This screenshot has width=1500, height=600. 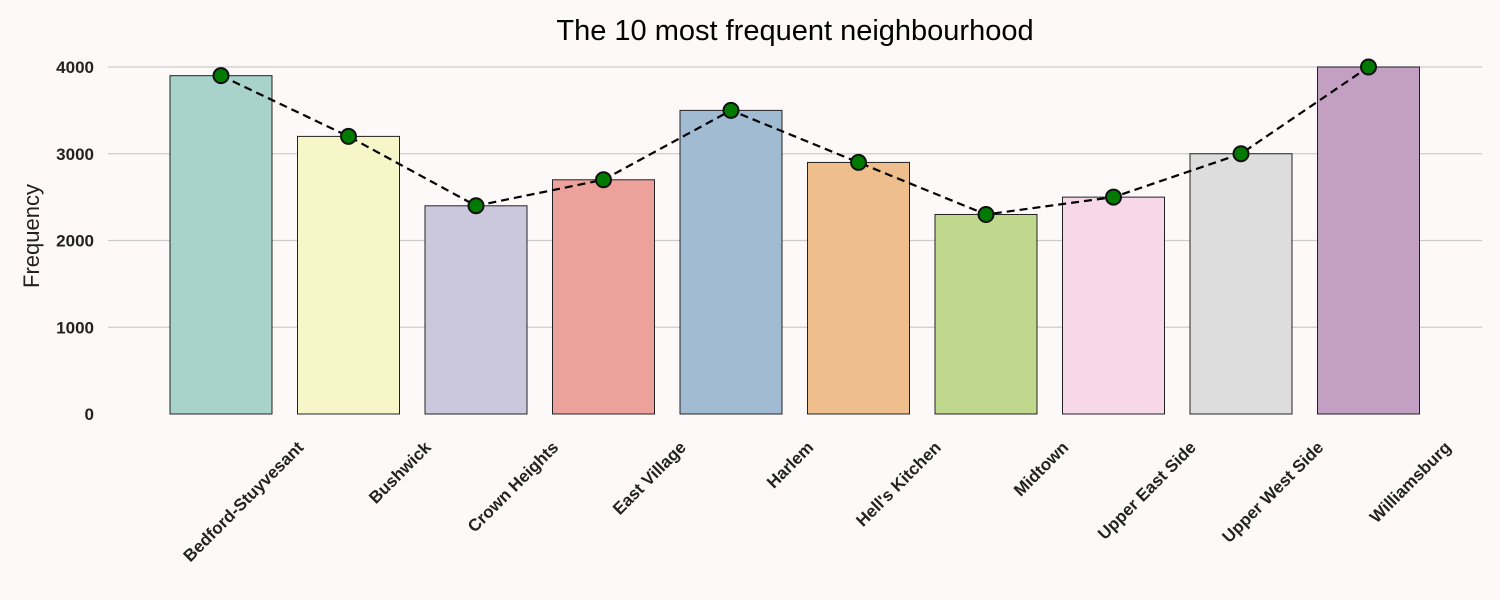 What do you see at coordinates (1041, 469) in the screenshot?
I see `x-tick-label-midtown: Midtown` at bounding box center [1041, 469].